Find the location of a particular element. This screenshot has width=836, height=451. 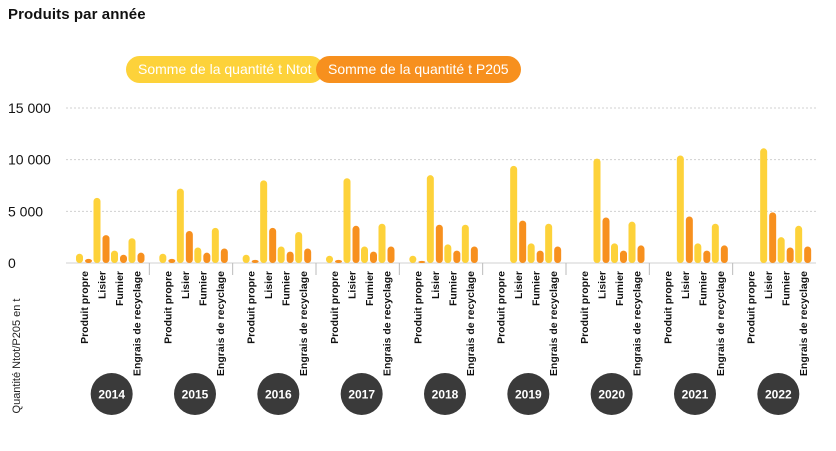

year-label: 2014 is located at coordinates (111, 395).